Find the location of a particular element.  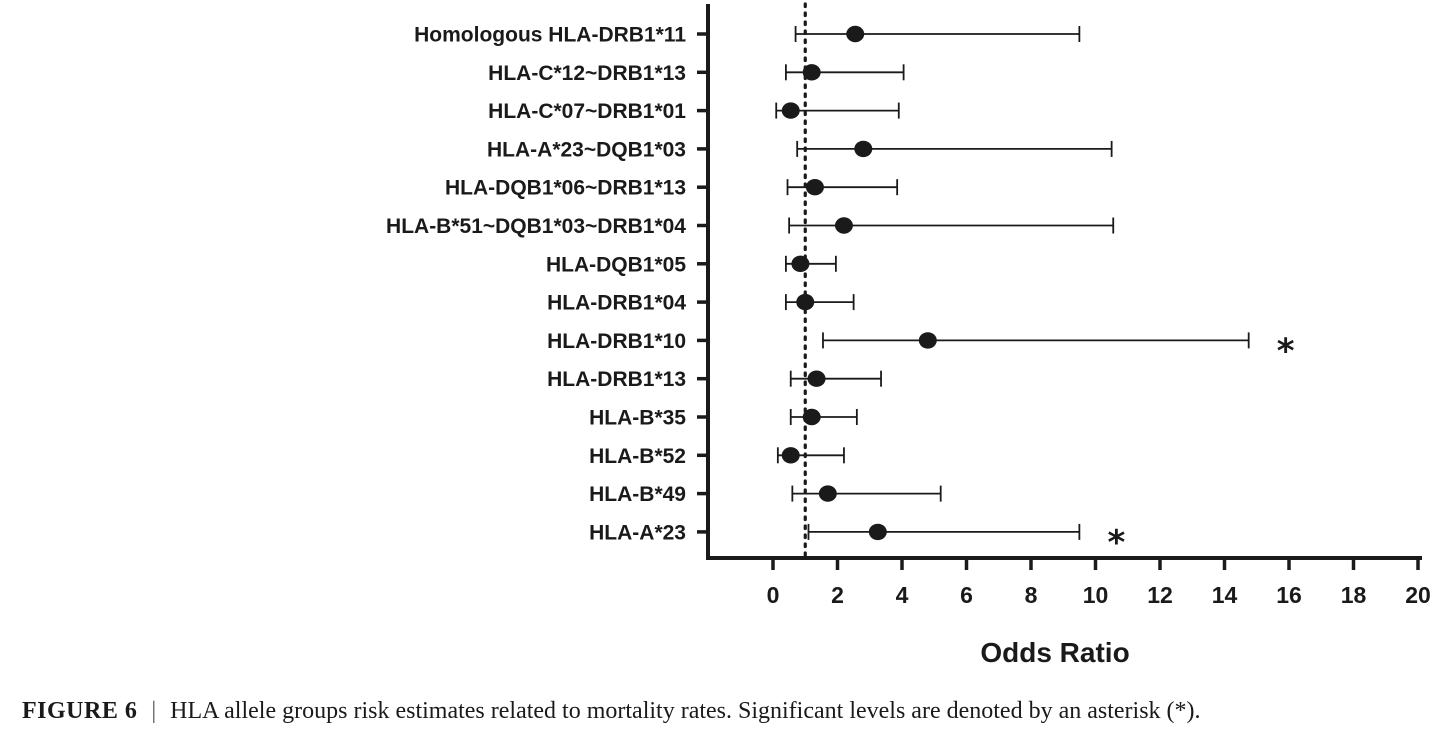

category-label: HLA-B*35 is located at coordinates (637, 418).